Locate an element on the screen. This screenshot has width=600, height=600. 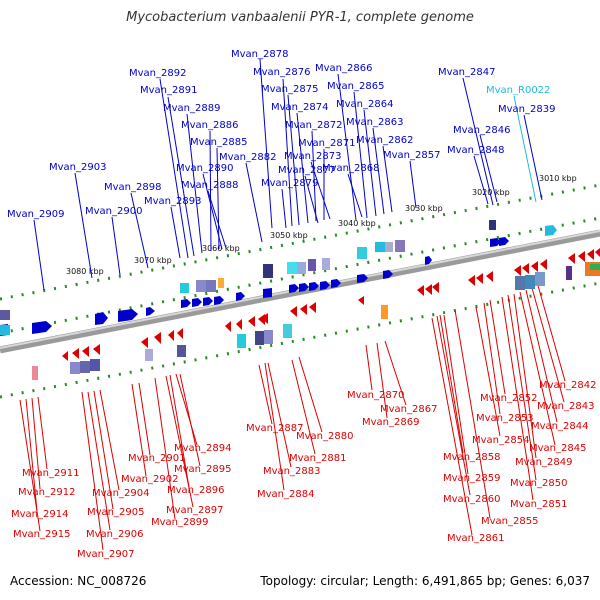
gene-label: Mvan_2871 is located at coordinates (326, 143).